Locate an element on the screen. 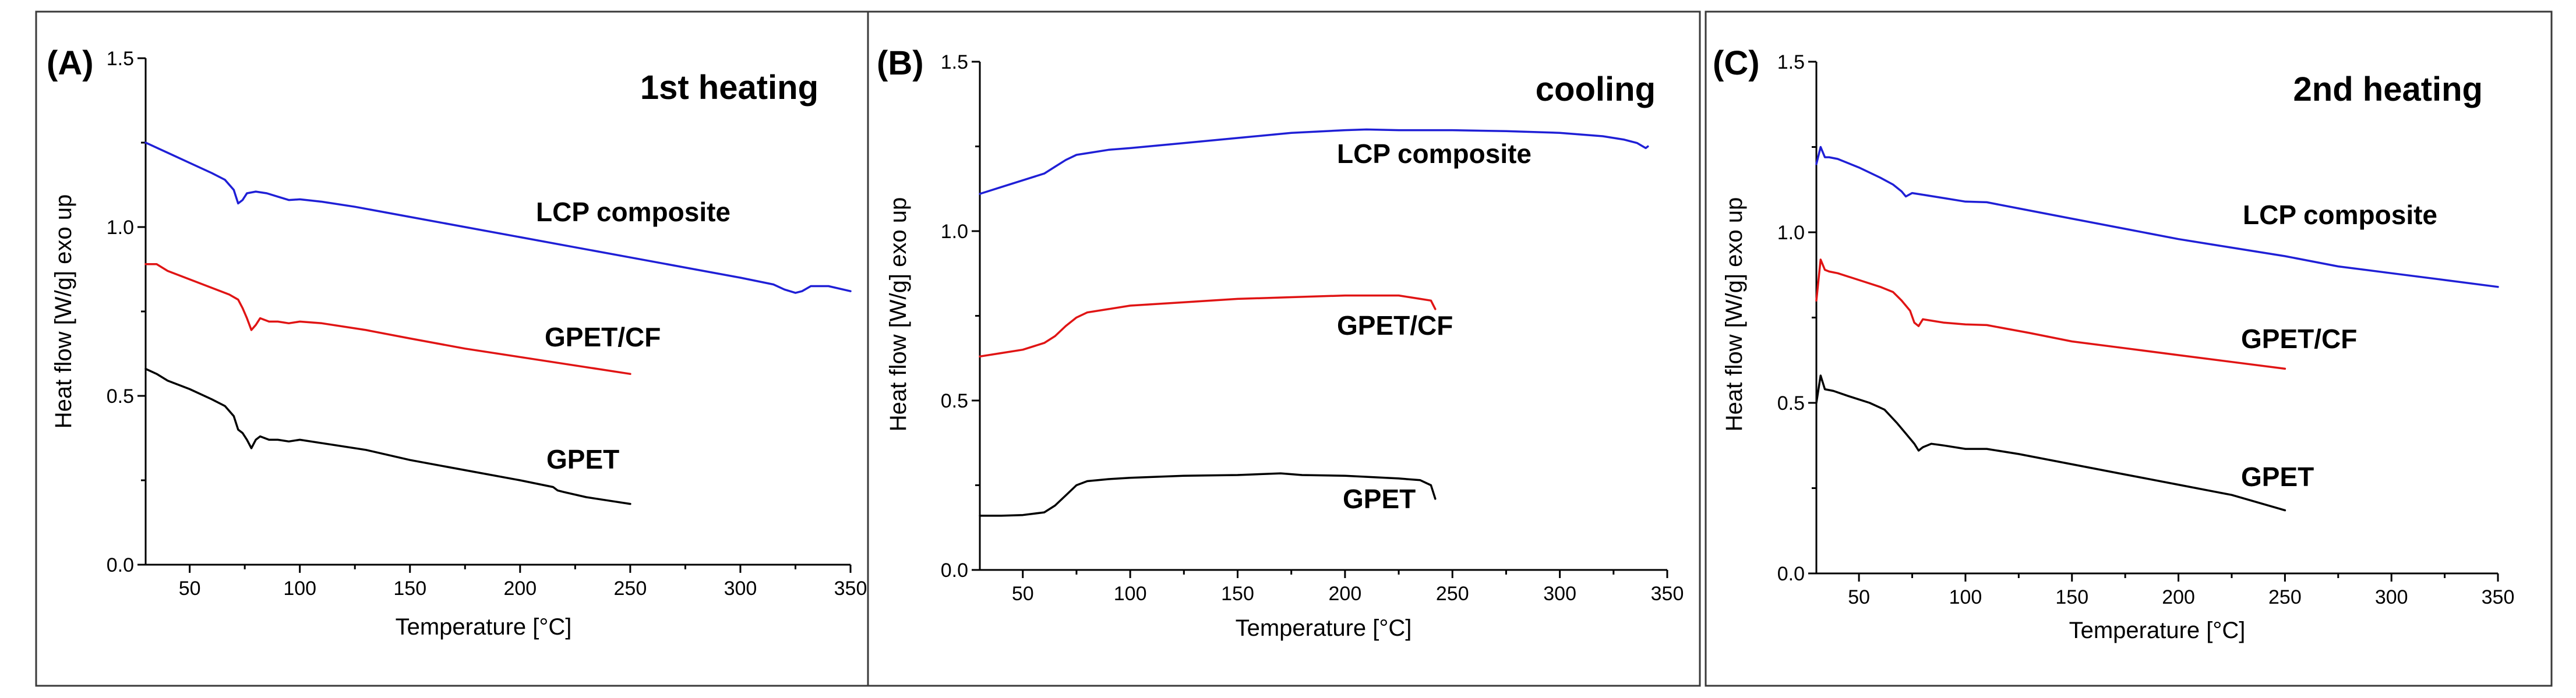 The image size is (2576, 698). panel-letter: (C) is located at coordinates (1736, 63).